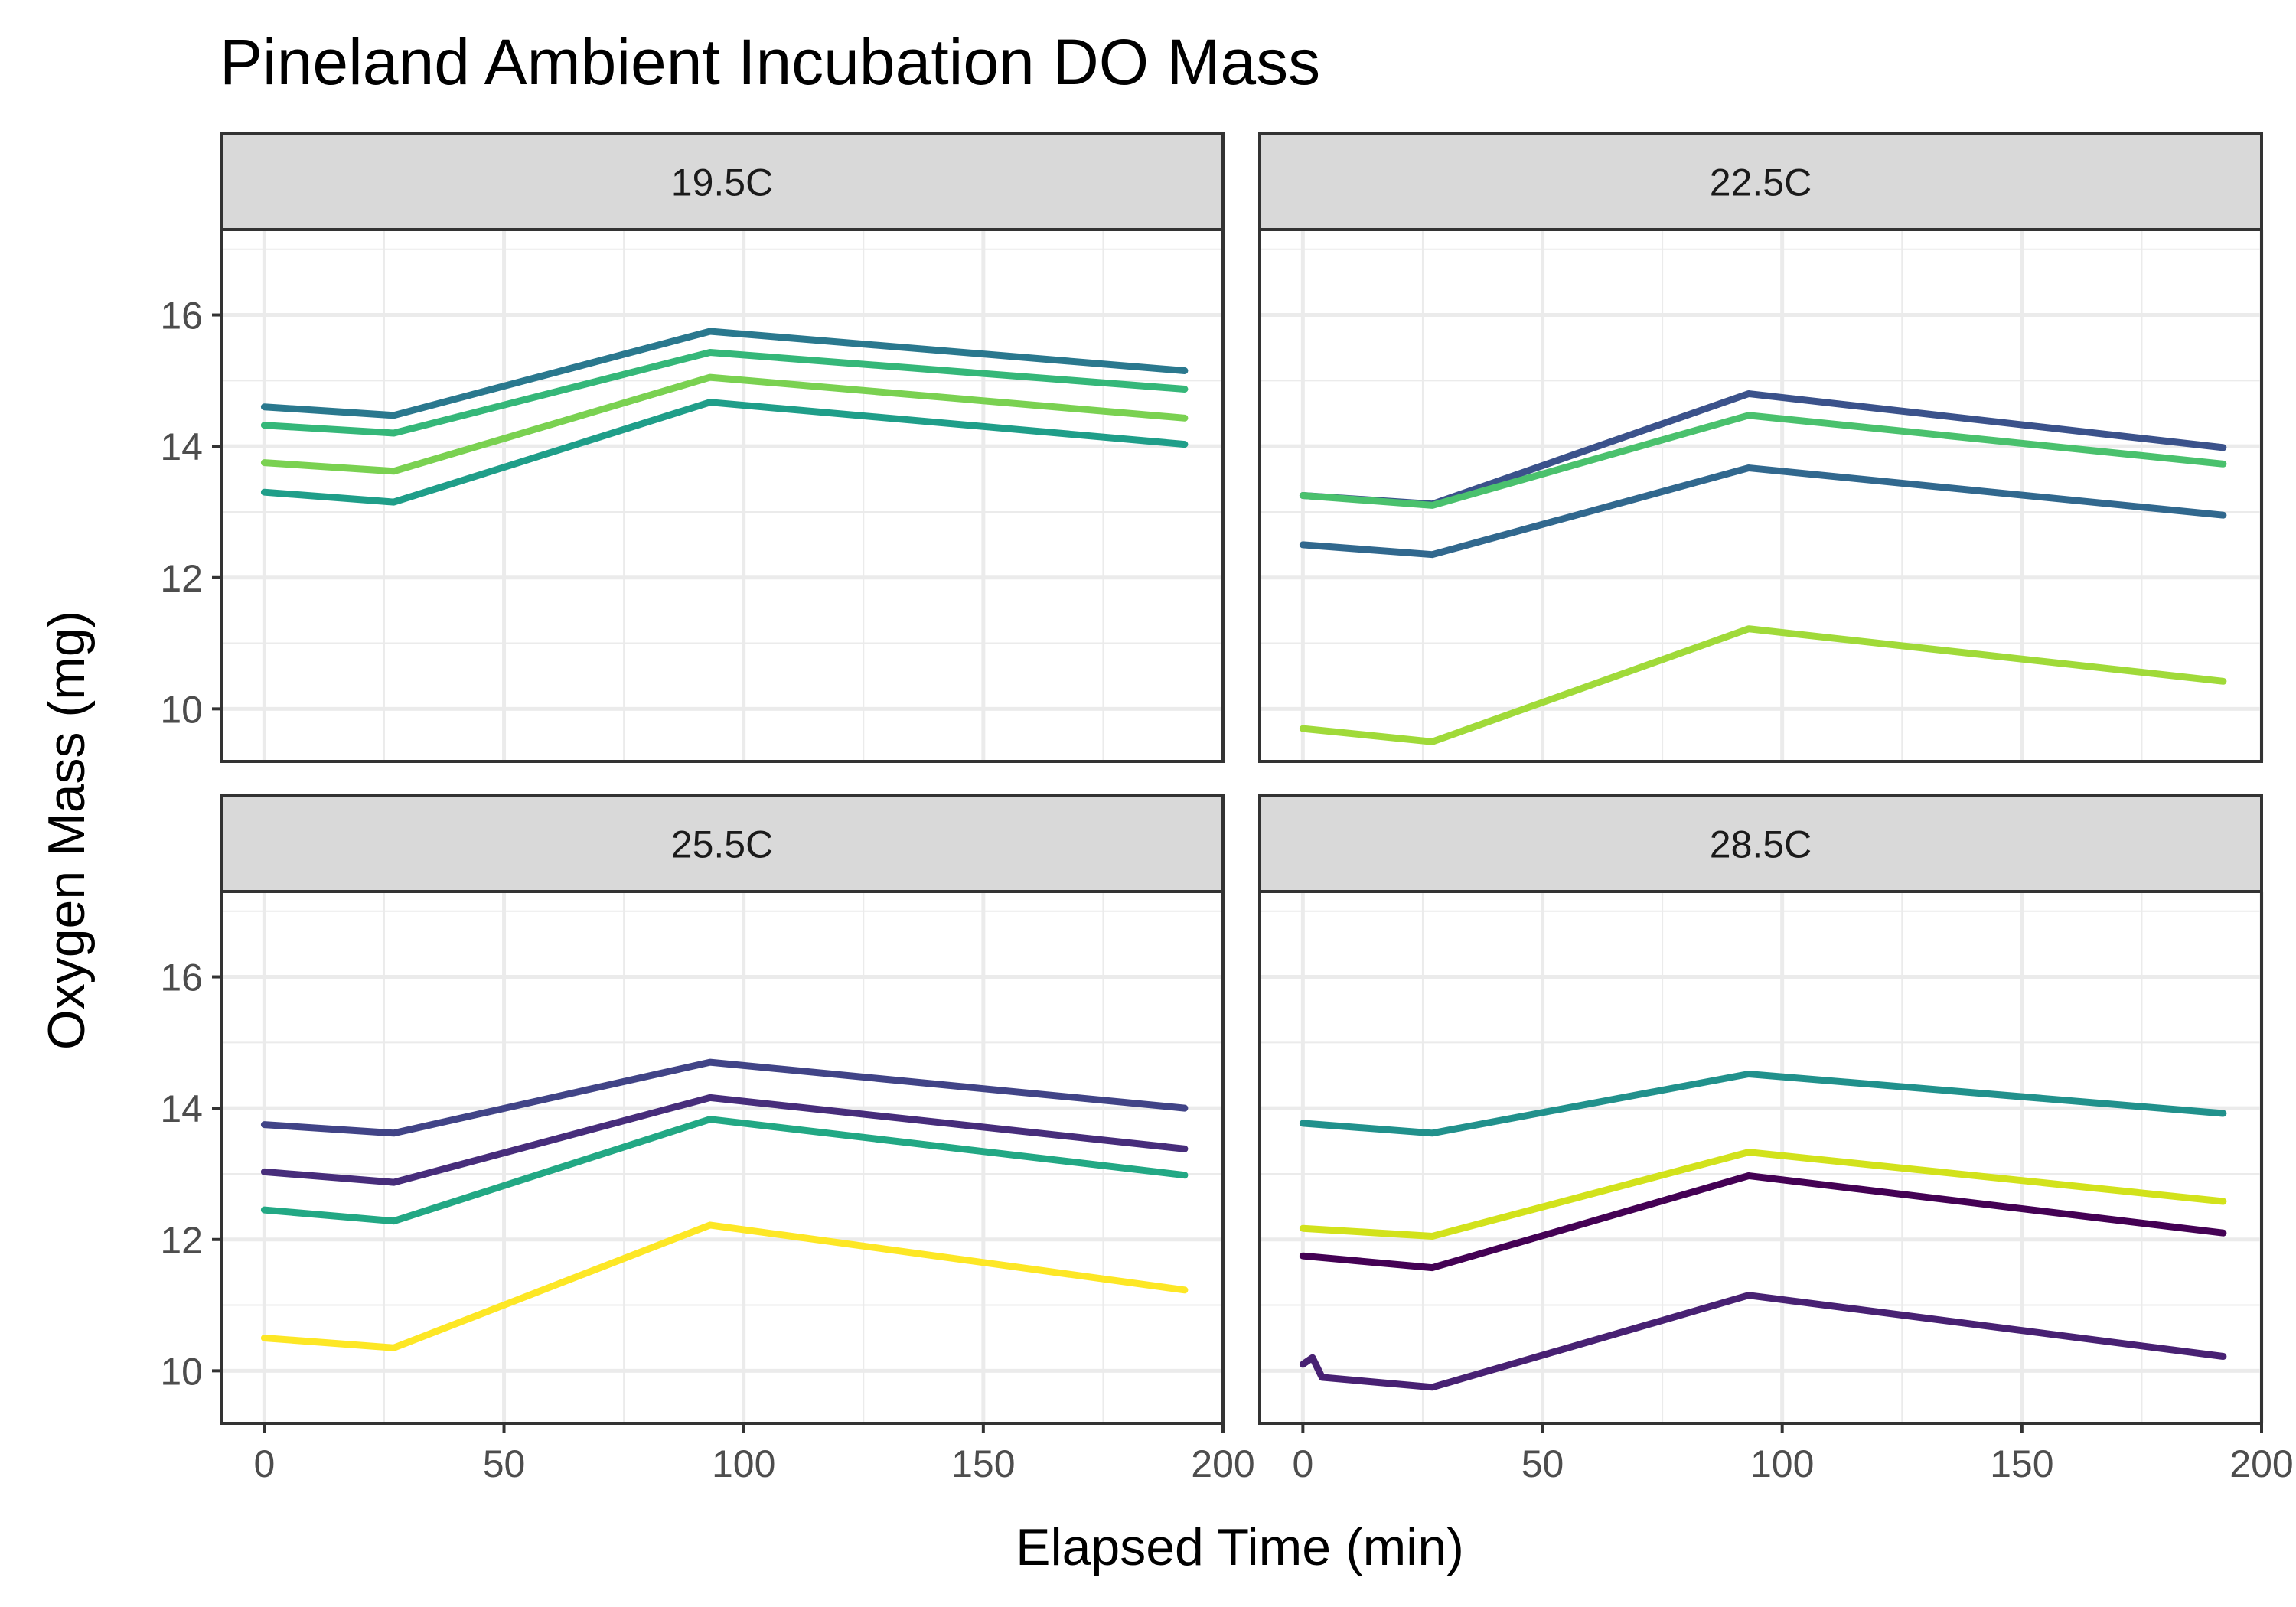 The image size is (2296, 1607). I want to click on x-axis-title: Elapsed Time (min), so click(1240, 1547).